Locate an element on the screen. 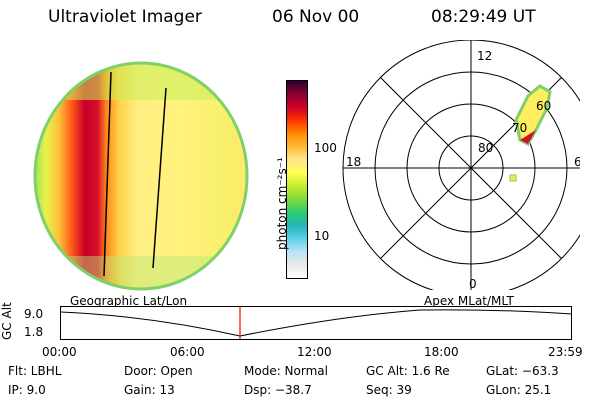 The height and width of the screenshot is (400, 600). lat-label-80: 80 is located at coordinates (485, 148).